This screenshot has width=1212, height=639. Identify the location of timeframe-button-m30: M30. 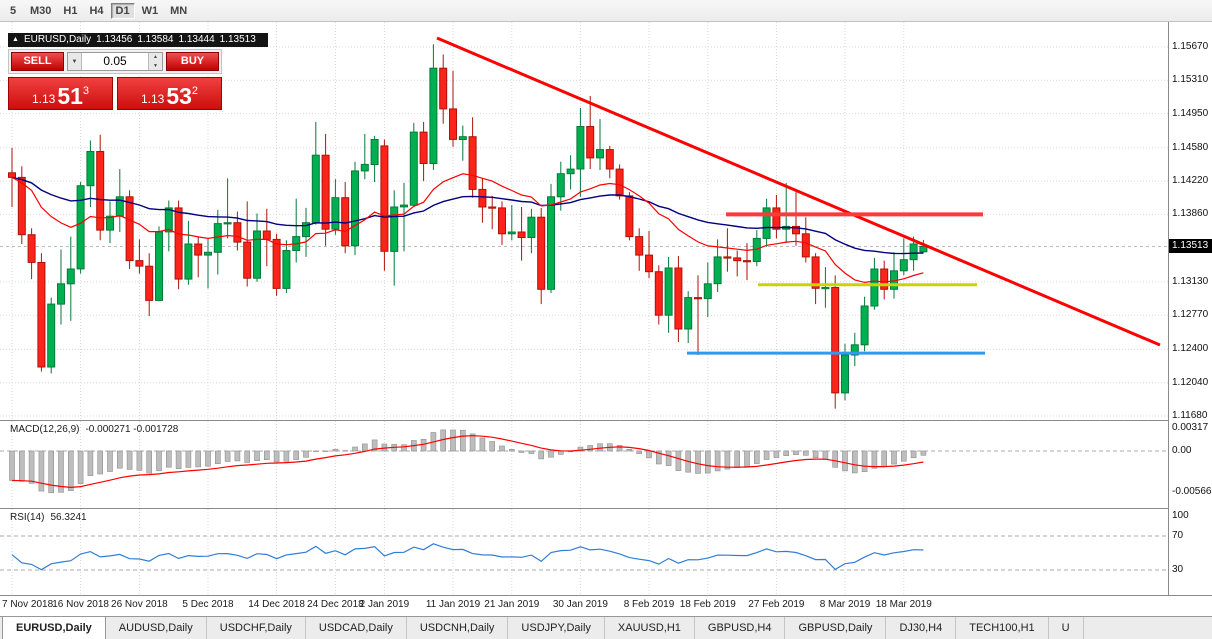
(40, 11).